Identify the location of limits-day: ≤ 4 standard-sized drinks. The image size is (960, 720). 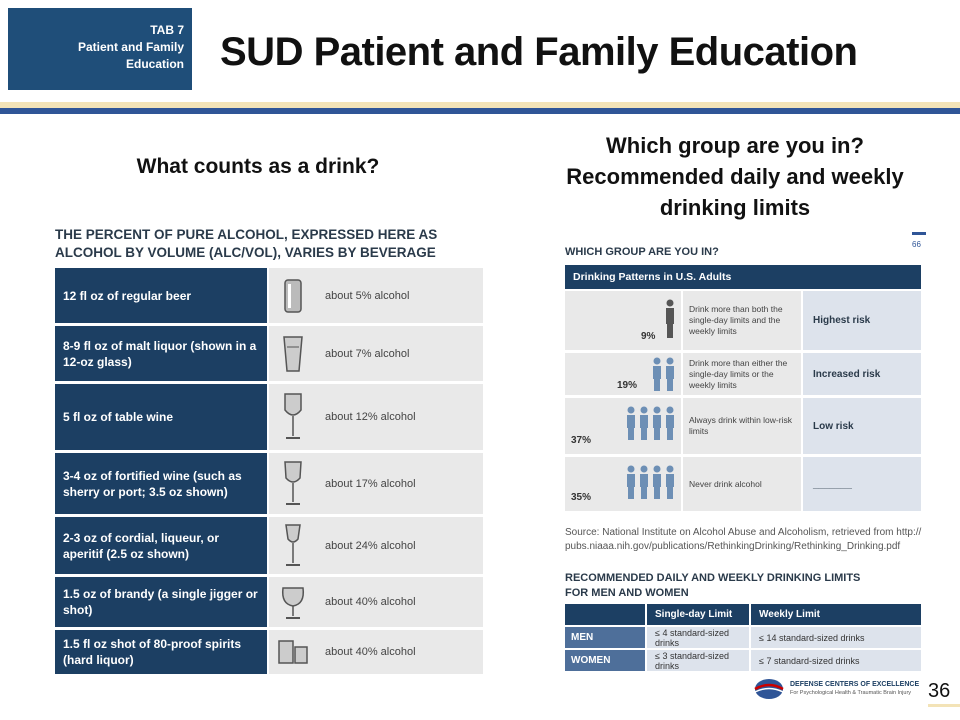
(698, 637).